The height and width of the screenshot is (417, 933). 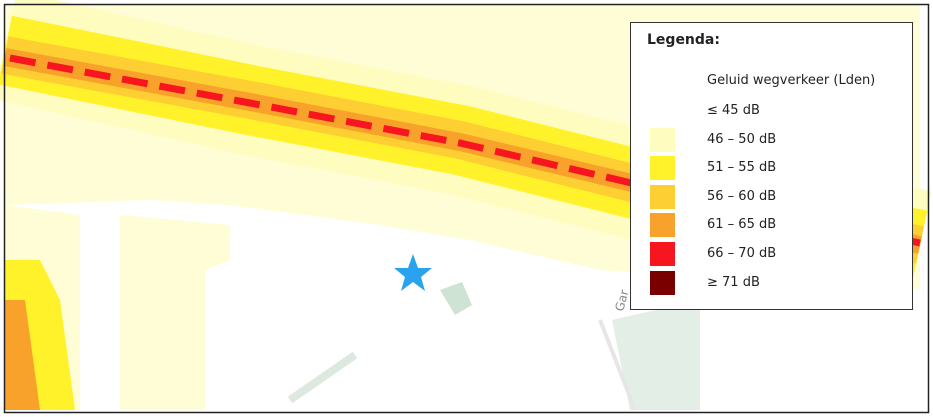 I want to click on legend-item: 61 – 65 dB, so click(x=771, y=225).